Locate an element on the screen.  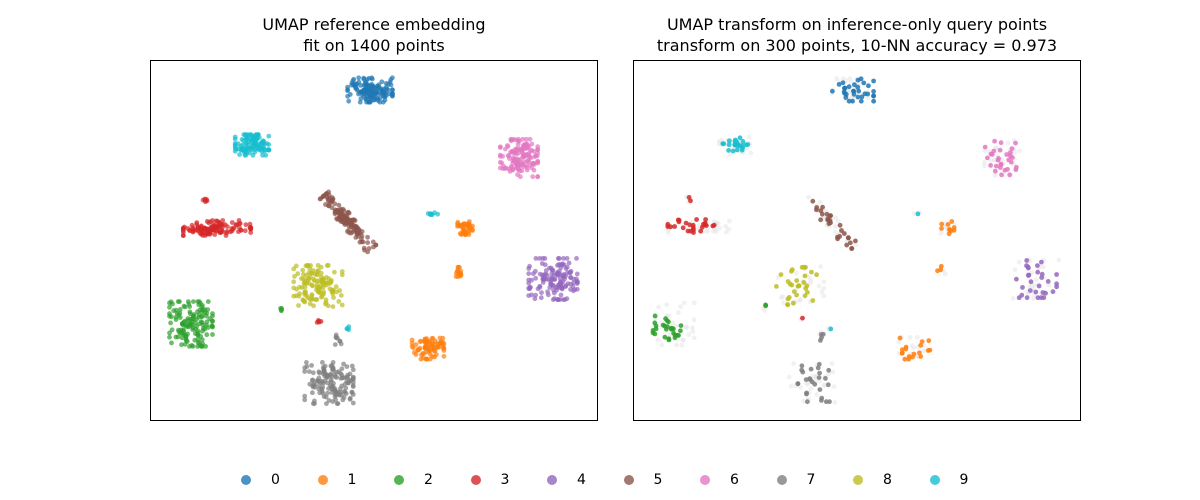
legend-label-9: 9 is located at coordinates (964, 480).